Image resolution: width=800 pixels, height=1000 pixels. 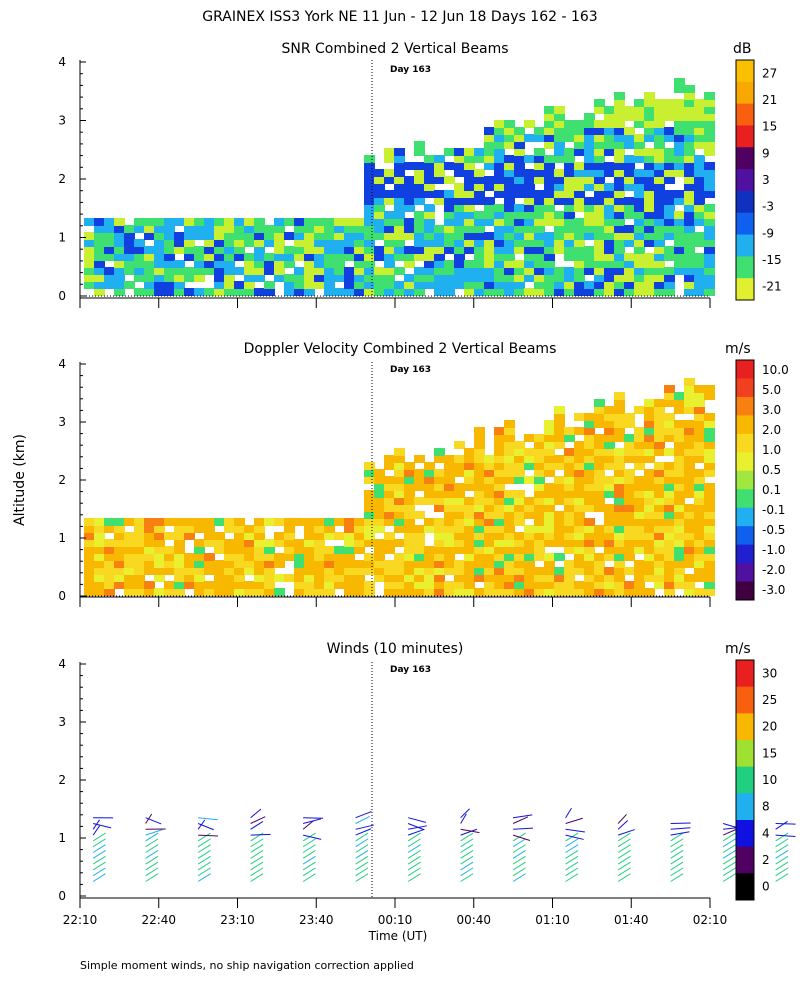 I want to click on colorbar-tick-label: 8, so click(x=766, y=807).